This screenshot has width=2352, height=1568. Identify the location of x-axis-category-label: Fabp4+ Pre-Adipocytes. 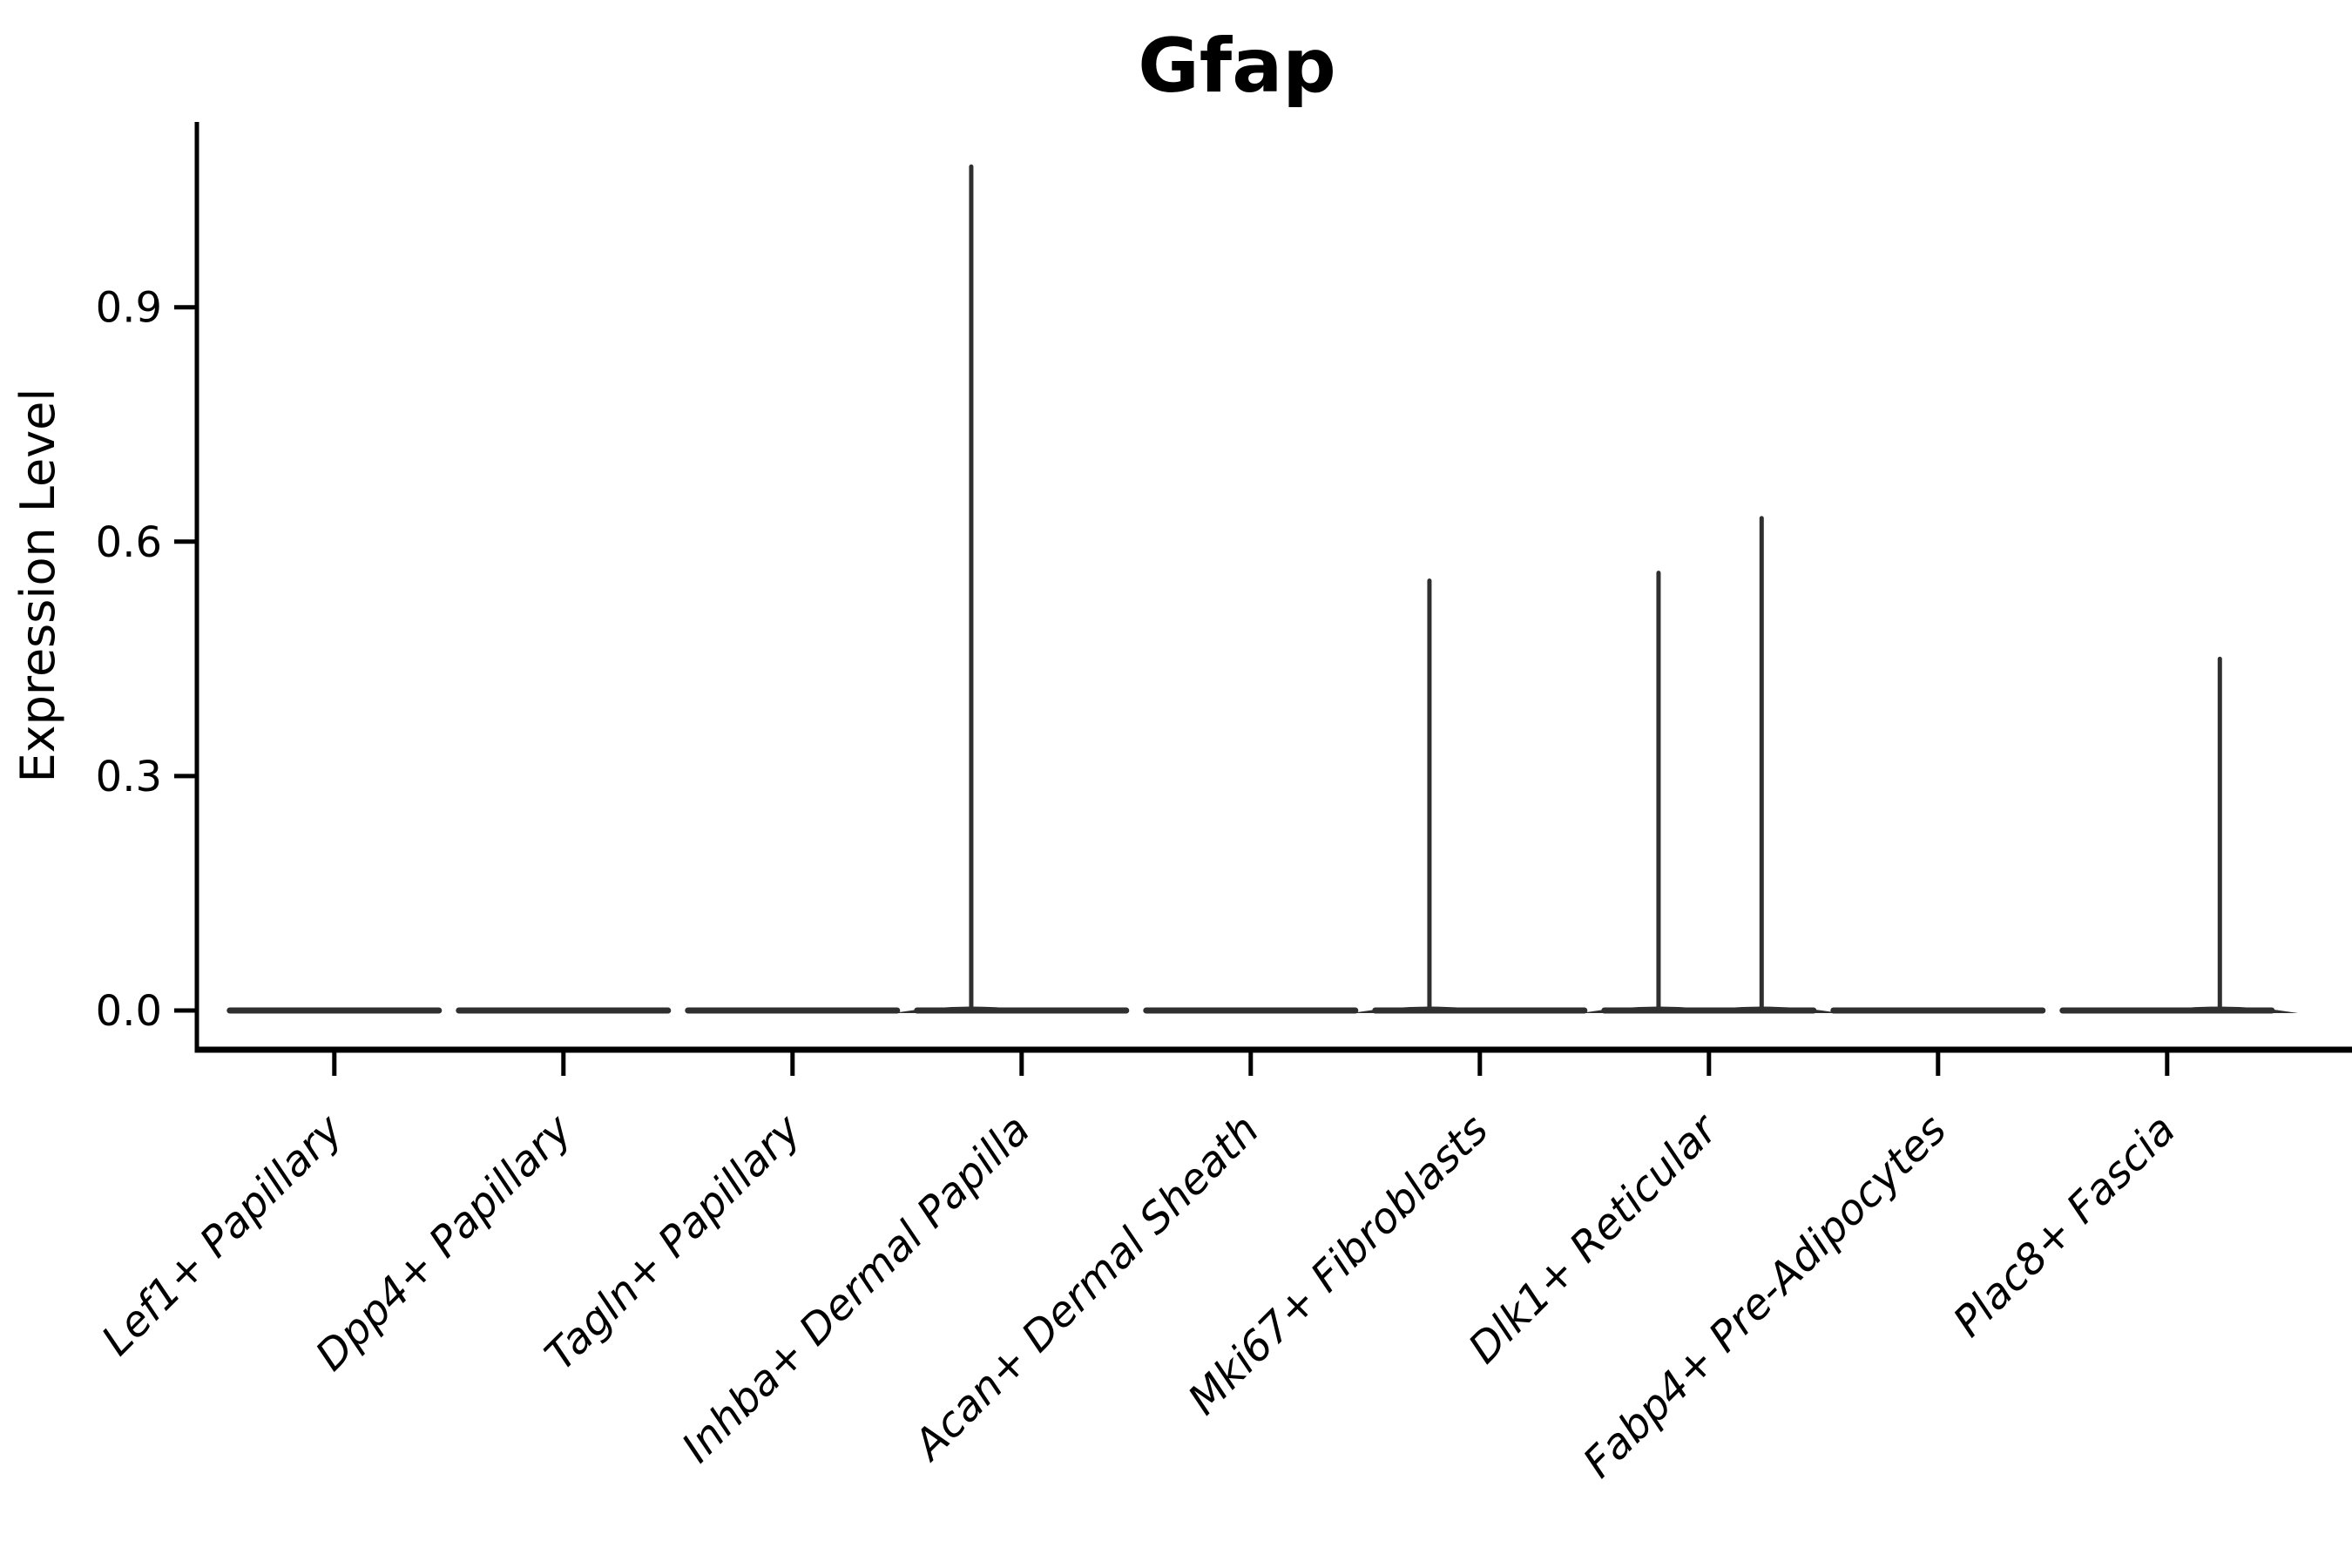
(1765, 1296).